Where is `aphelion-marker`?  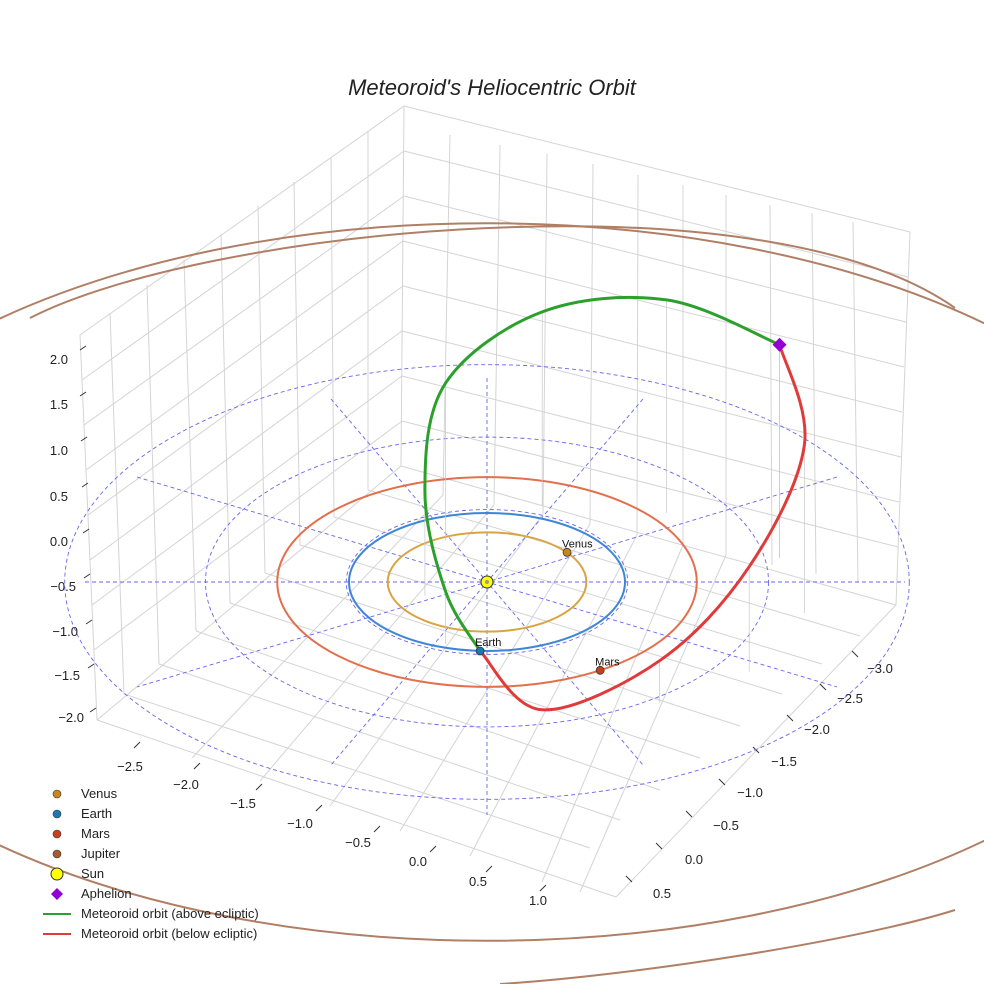
aphelion-marker is located at coordinates (779, 344).